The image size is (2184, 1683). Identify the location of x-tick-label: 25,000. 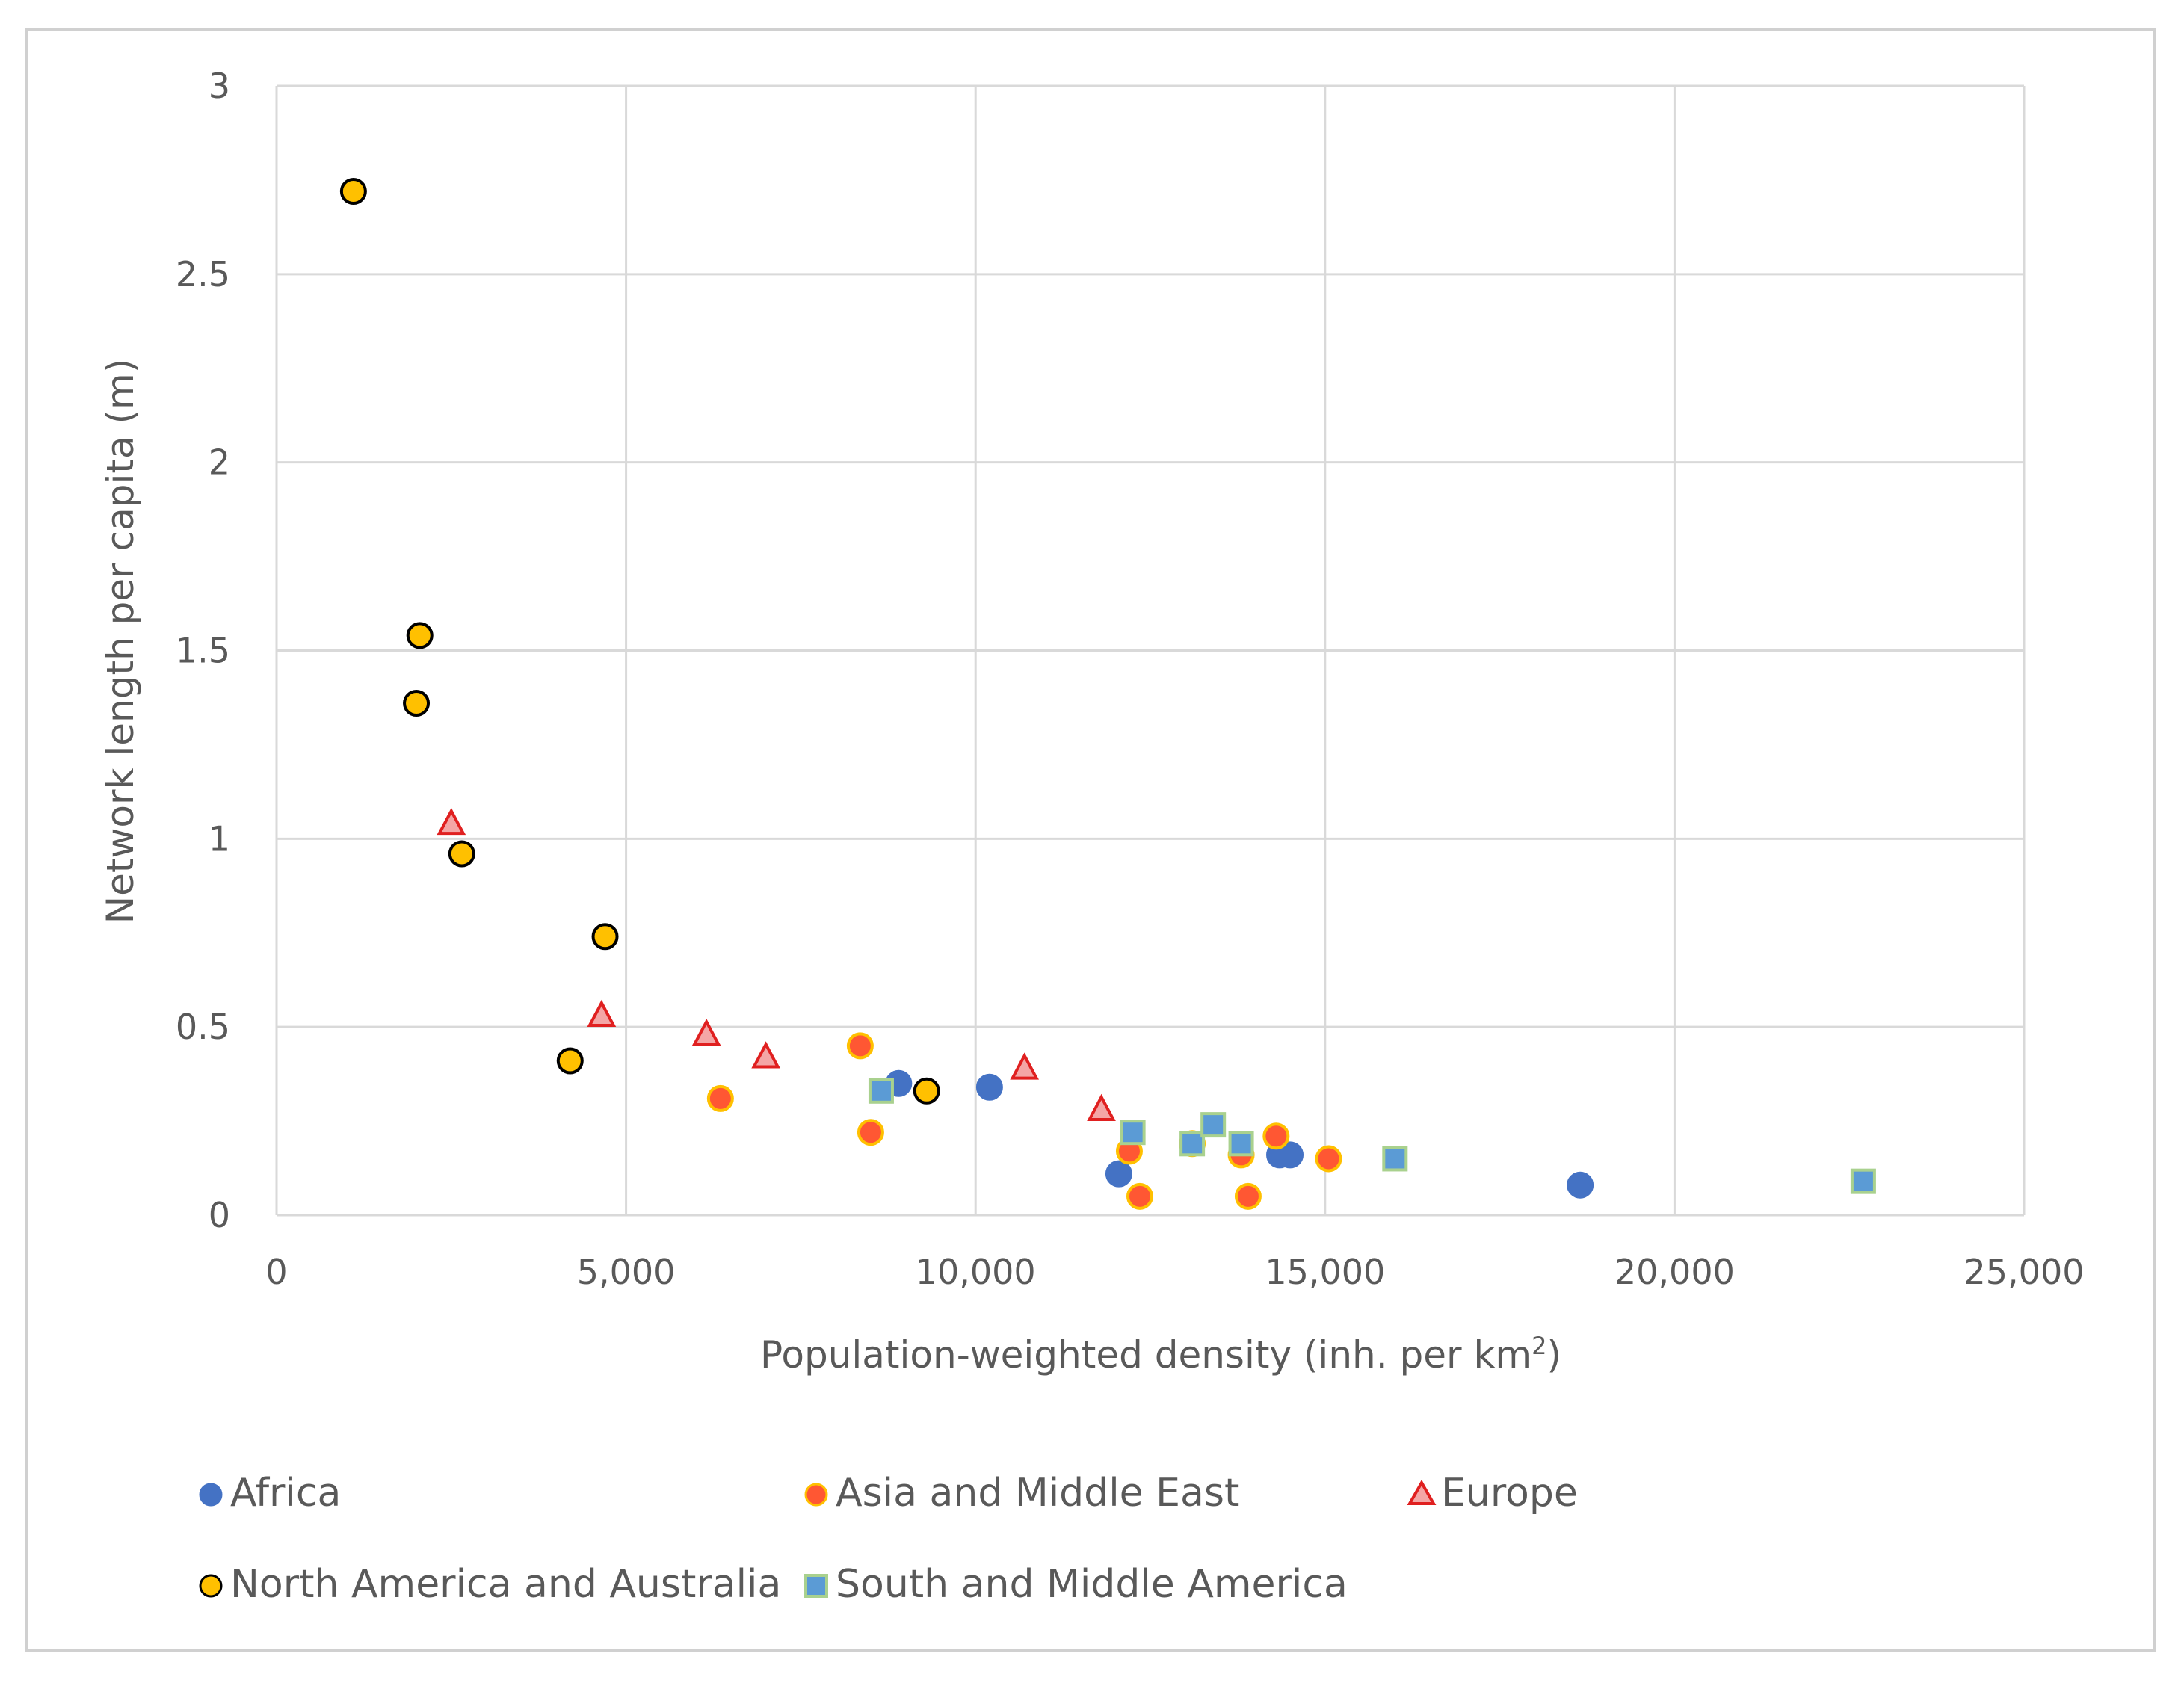
(2024, 1272).